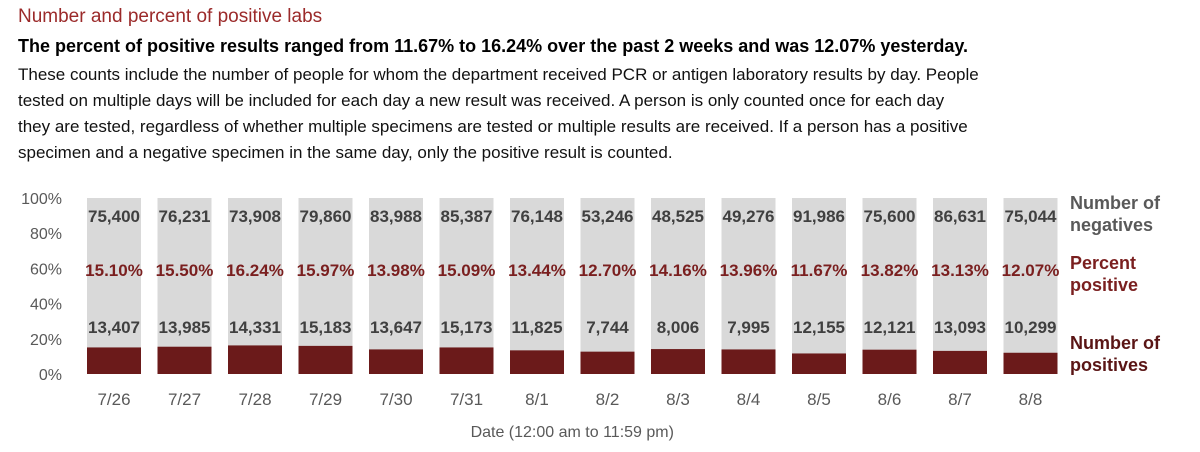 The height and width of the screenshot is (452, 1200). I want to click on data-label-negatives: 75,044, so click(1031, 216).